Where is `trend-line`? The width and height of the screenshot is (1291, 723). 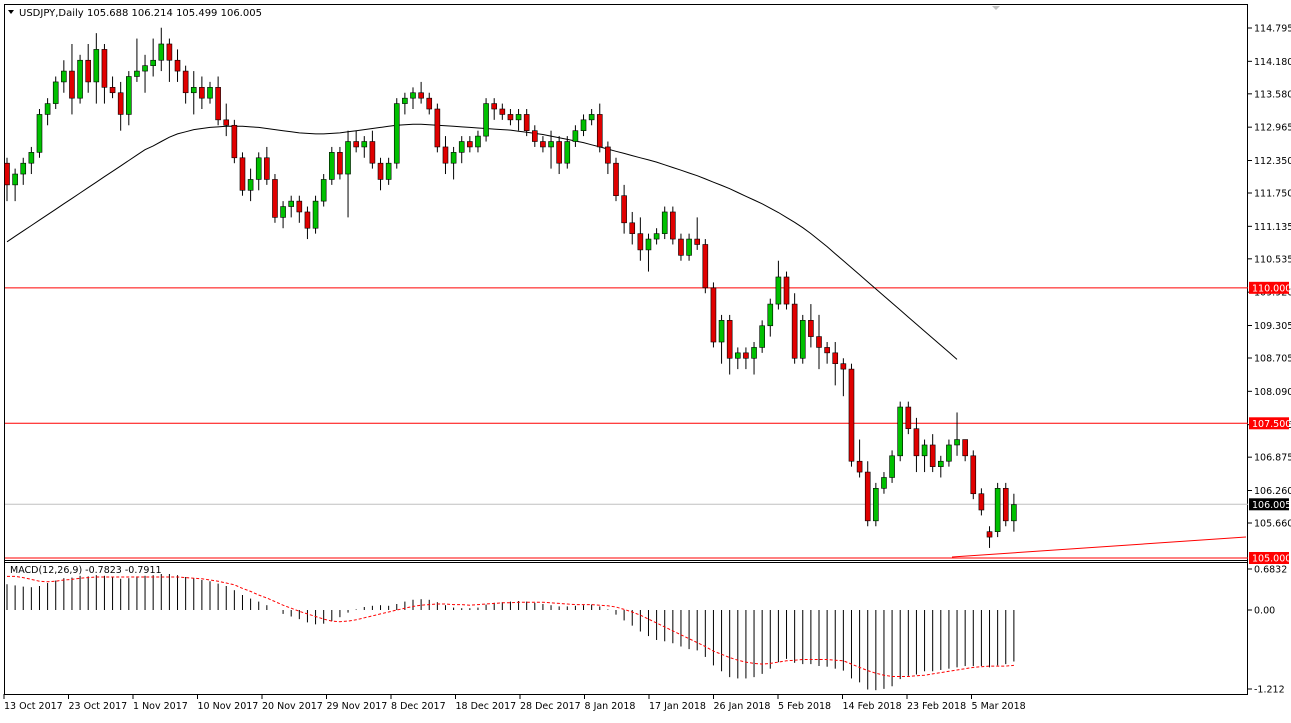
trend-line is located at coordinates (1099, 547).